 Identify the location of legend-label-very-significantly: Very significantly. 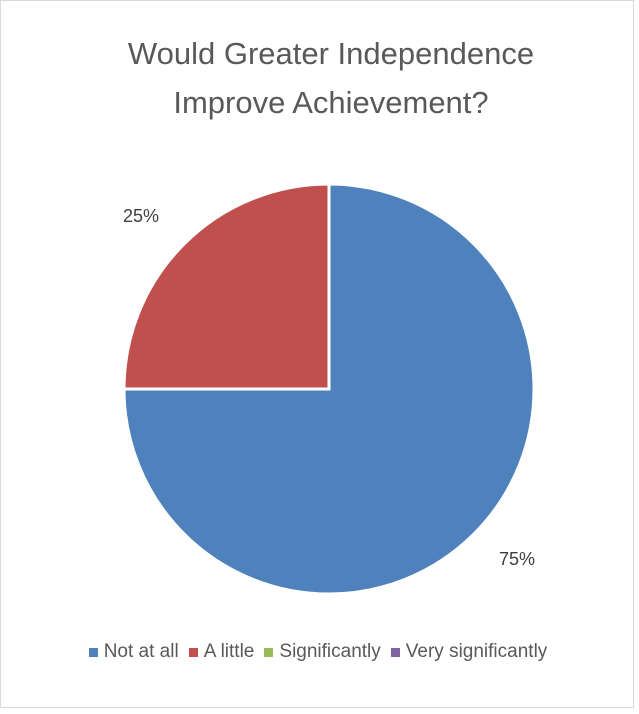
(476, 651).